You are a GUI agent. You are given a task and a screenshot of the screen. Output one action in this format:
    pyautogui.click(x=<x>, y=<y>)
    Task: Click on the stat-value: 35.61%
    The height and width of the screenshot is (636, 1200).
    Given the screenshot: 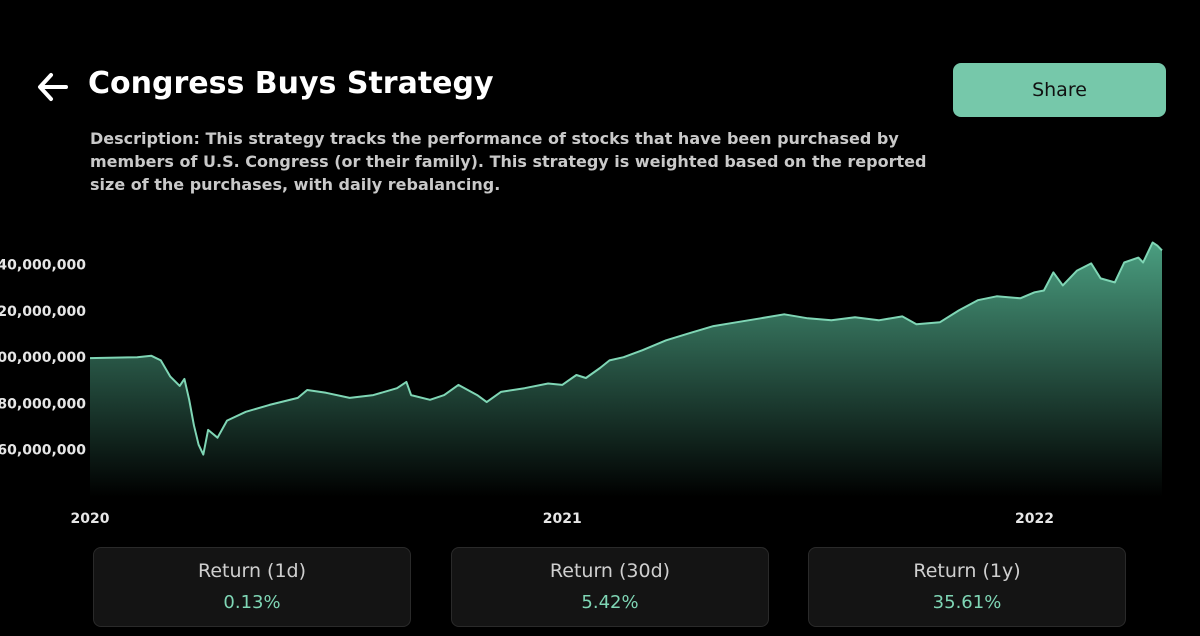 What is the action you would take?
    pyautogui.click(x=967, y=602)
    